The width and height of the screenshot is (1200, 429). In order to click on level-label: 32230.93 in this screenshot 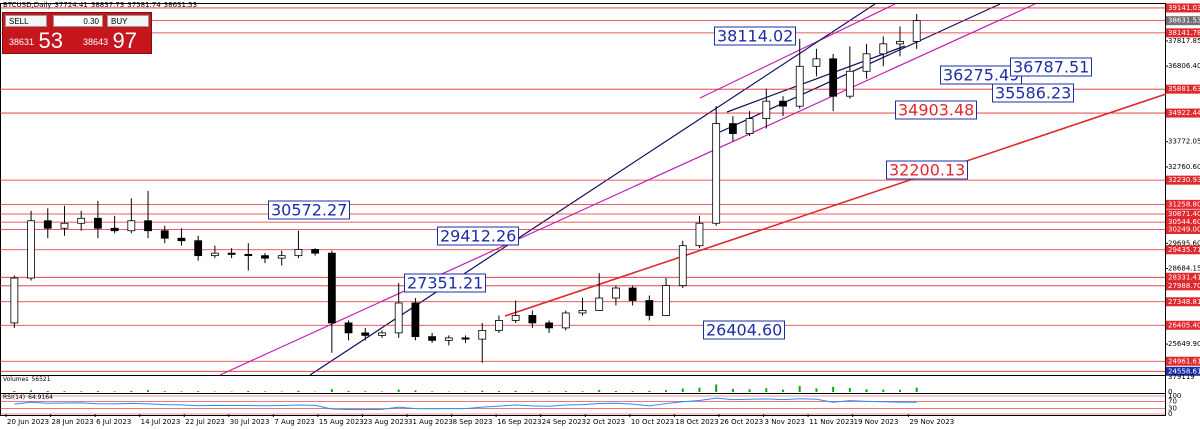, I will do `click(1184, 180)`.